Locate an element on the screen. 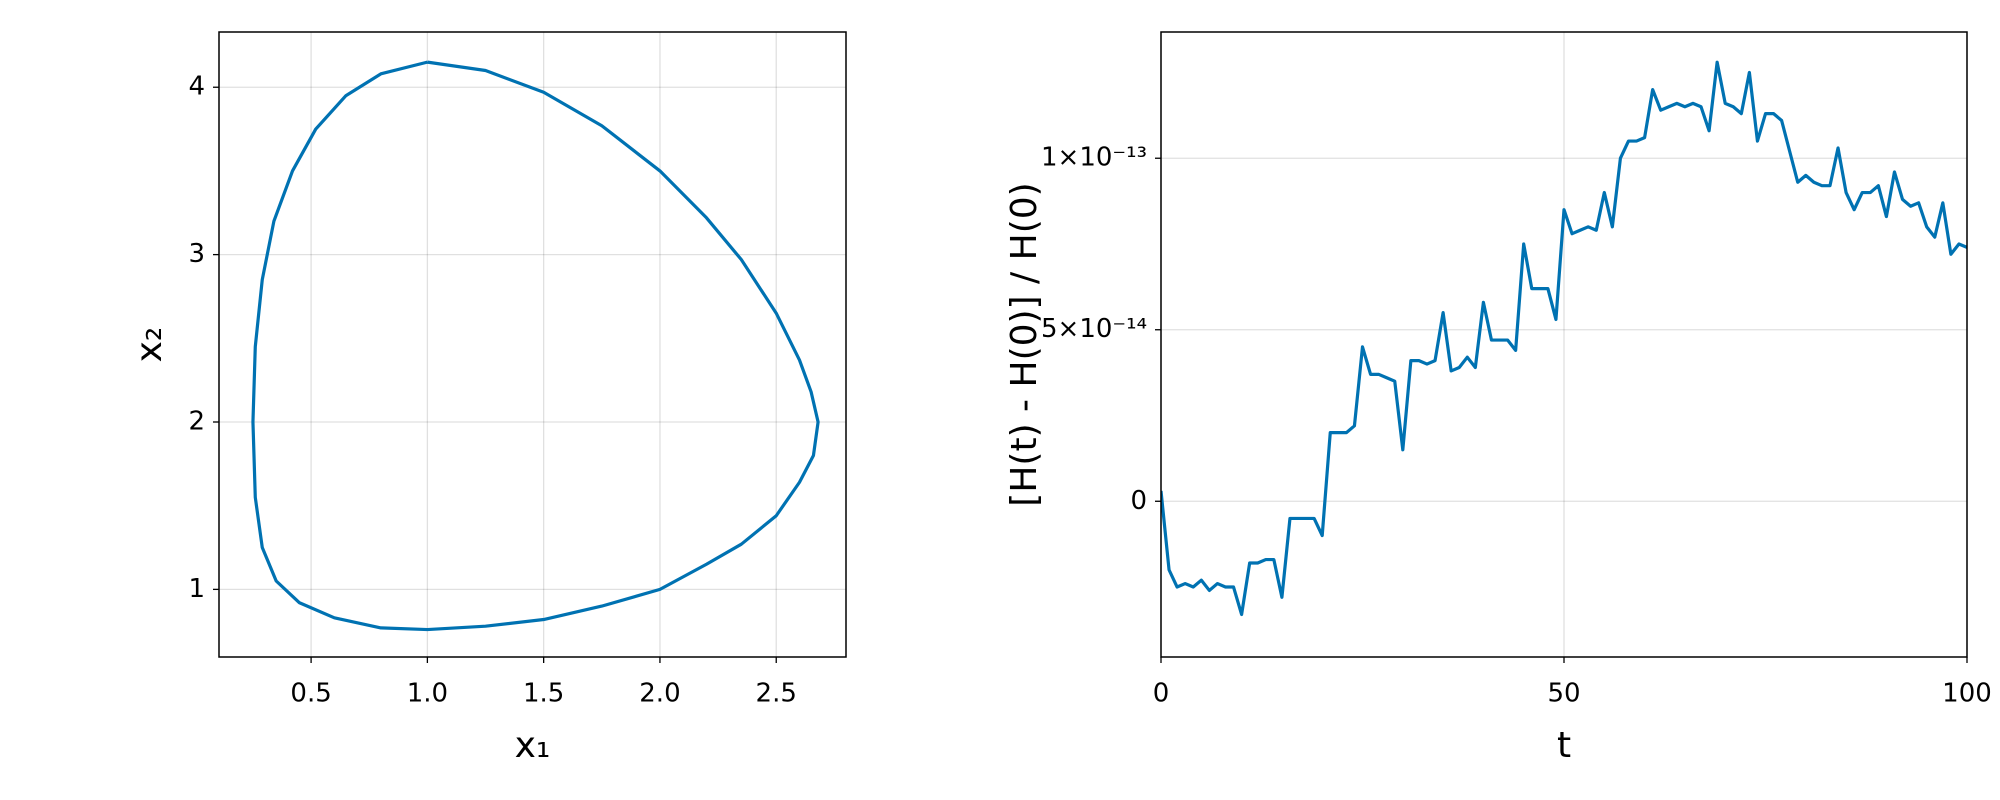  x-axis-label: x₁ is located at coordinates (533, 745).